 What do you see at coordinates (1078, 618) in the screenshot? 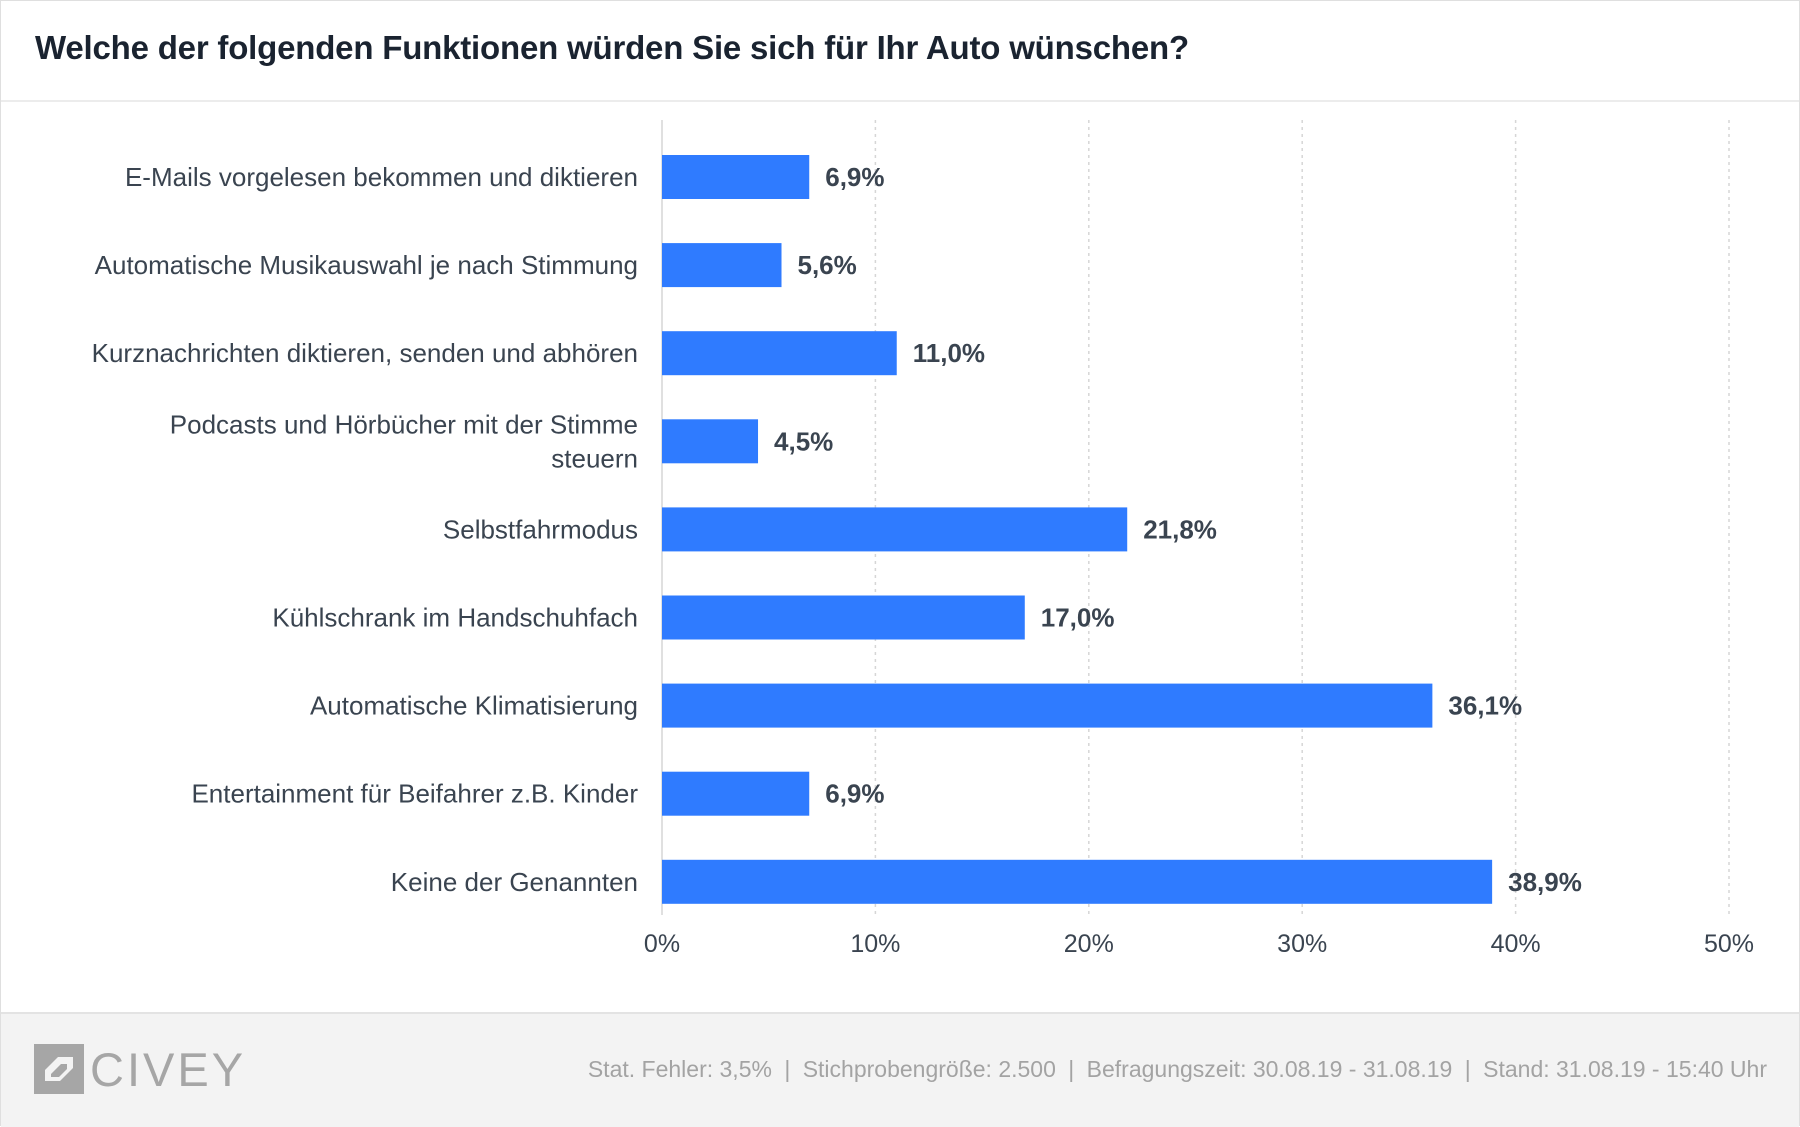
I see `value-label: 17,0%` at bounding box center [1078, 618].